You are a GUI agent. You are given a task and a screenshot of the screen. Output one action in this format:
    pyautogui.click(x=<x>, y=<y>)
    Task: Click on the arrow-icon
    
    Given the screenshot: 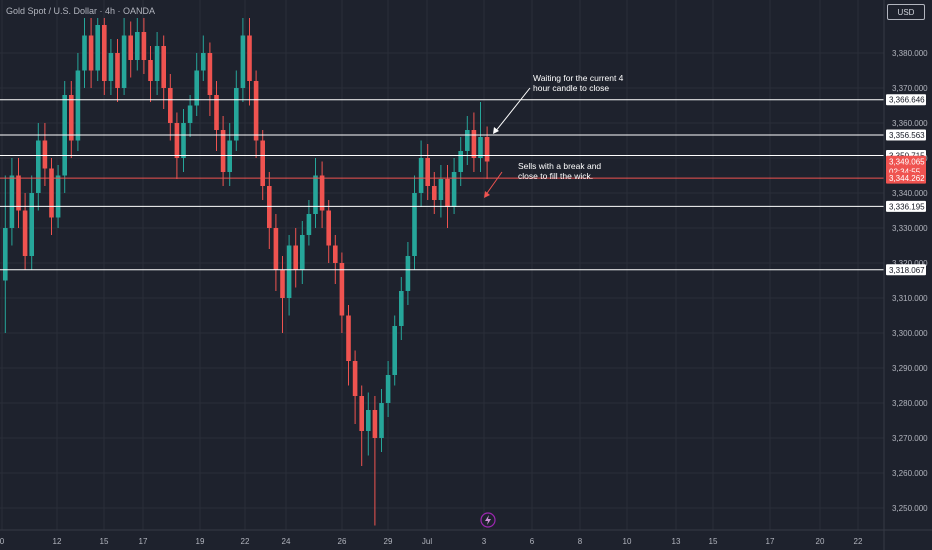 What is the action you would take?
    pyautogui.click(x=512, y=110)
    